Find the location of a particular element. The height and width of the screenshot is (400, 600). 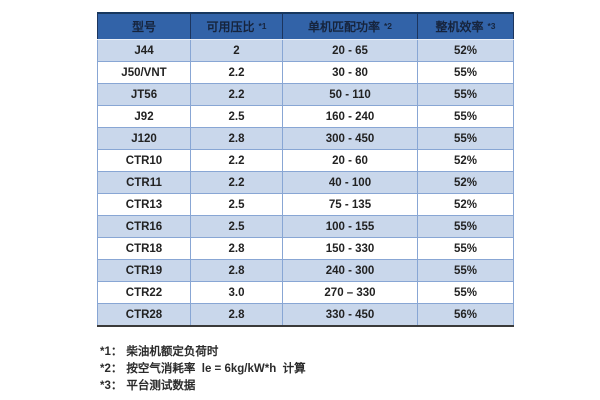

table-row: J120 2.8 300 - 450 55% is located at coordinates (305, 138).